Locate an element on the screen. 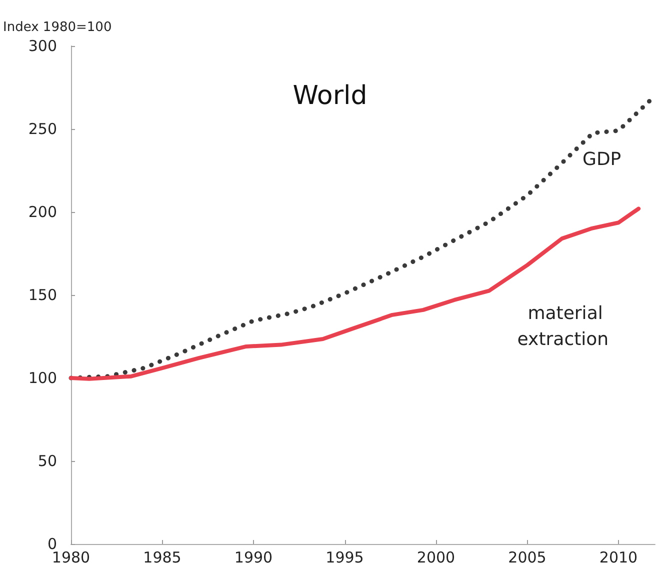 The width and height of the screenshot is (660, 575). series-label: material extraction is located at coordinates (563, 326).